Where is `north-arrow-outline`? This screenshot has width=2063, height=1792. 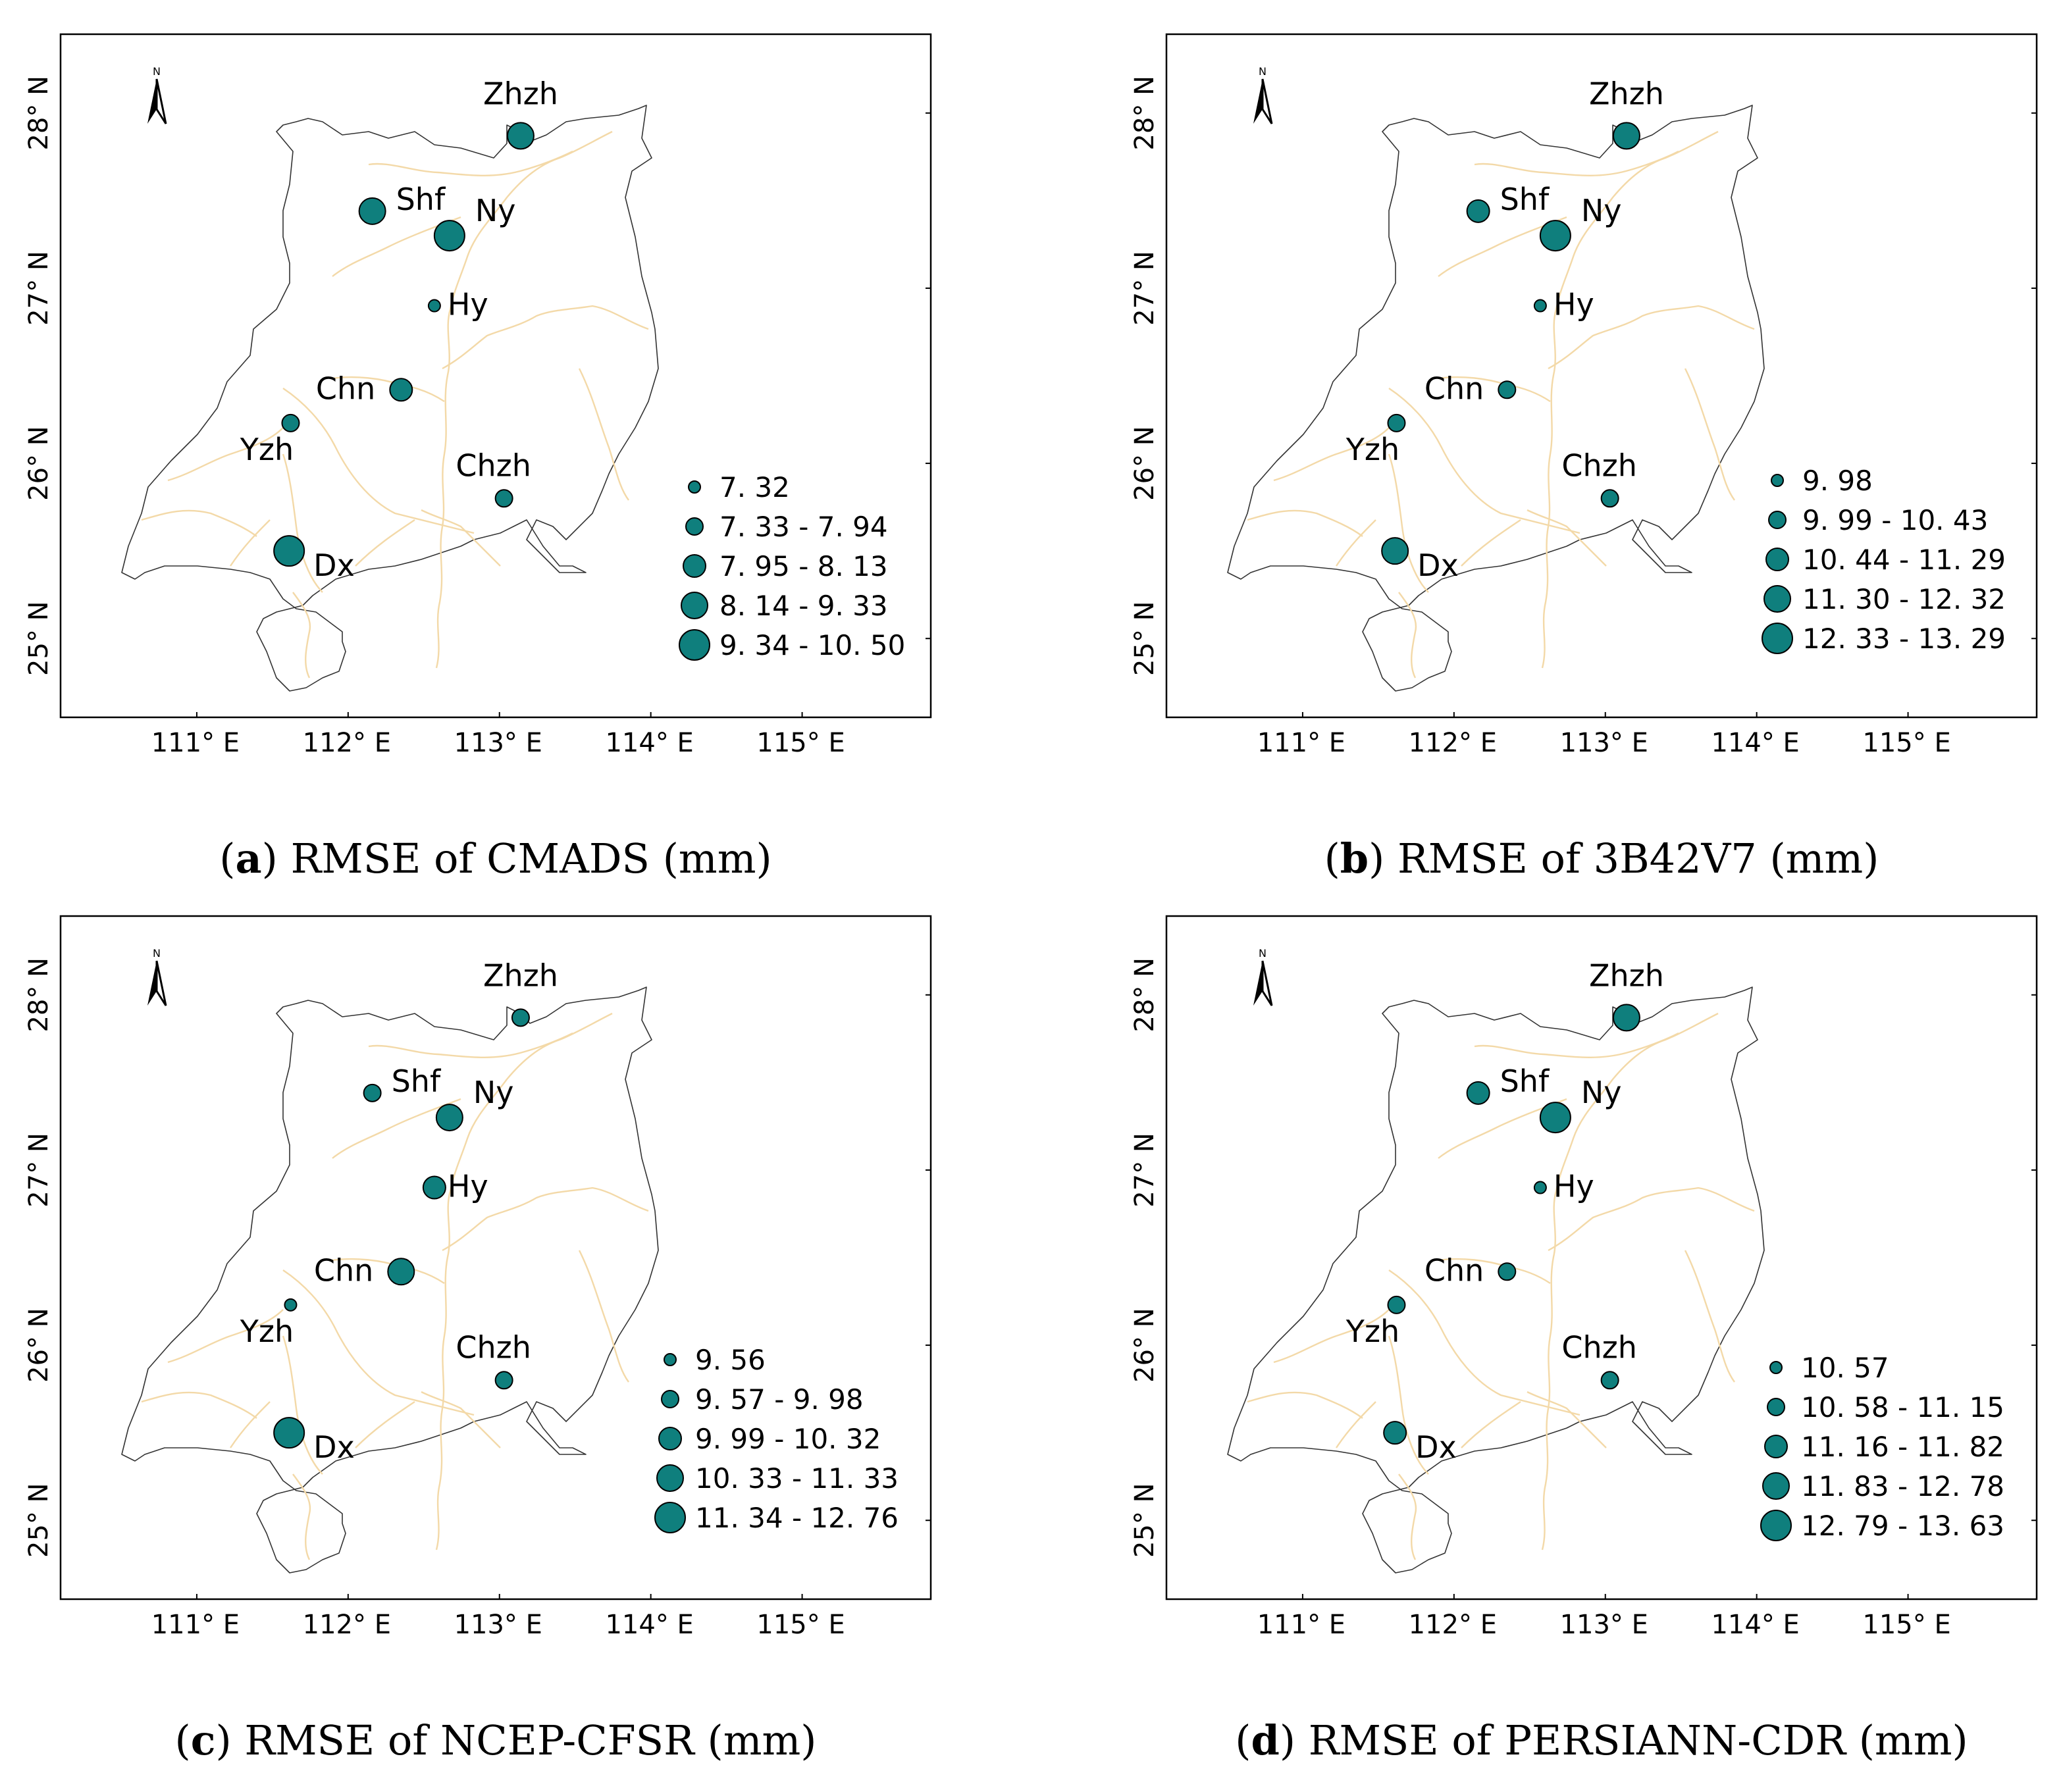 north-arrow-outline is located at coordinates (1267, 983).